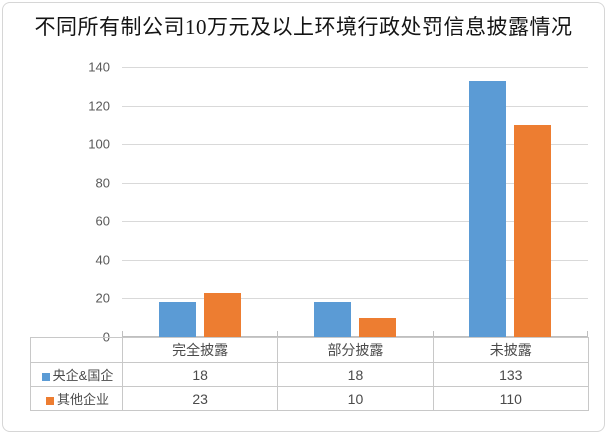 This screenshot has width=607, height=434. I want to click on category-header-cell: 完全披露, so click(200, 350).